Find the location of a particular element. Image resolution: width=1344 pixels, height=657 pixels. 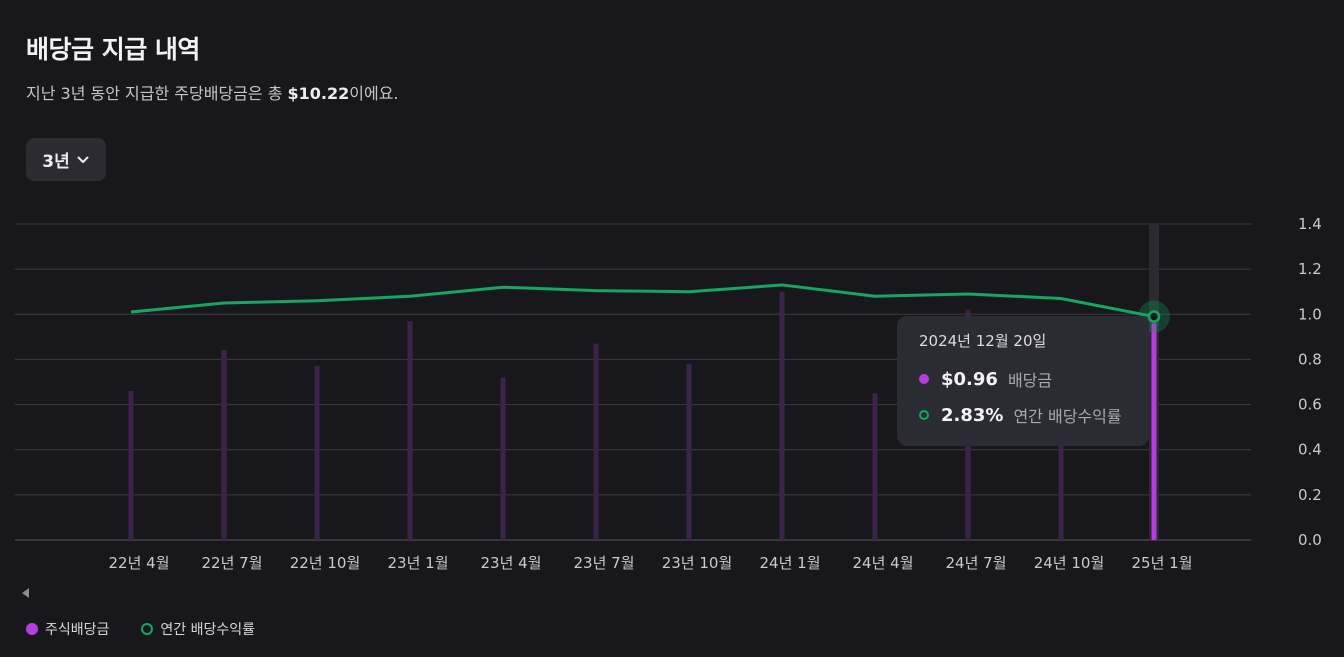

summary-suffix: 이에요. is located at coordinates (374, 93).